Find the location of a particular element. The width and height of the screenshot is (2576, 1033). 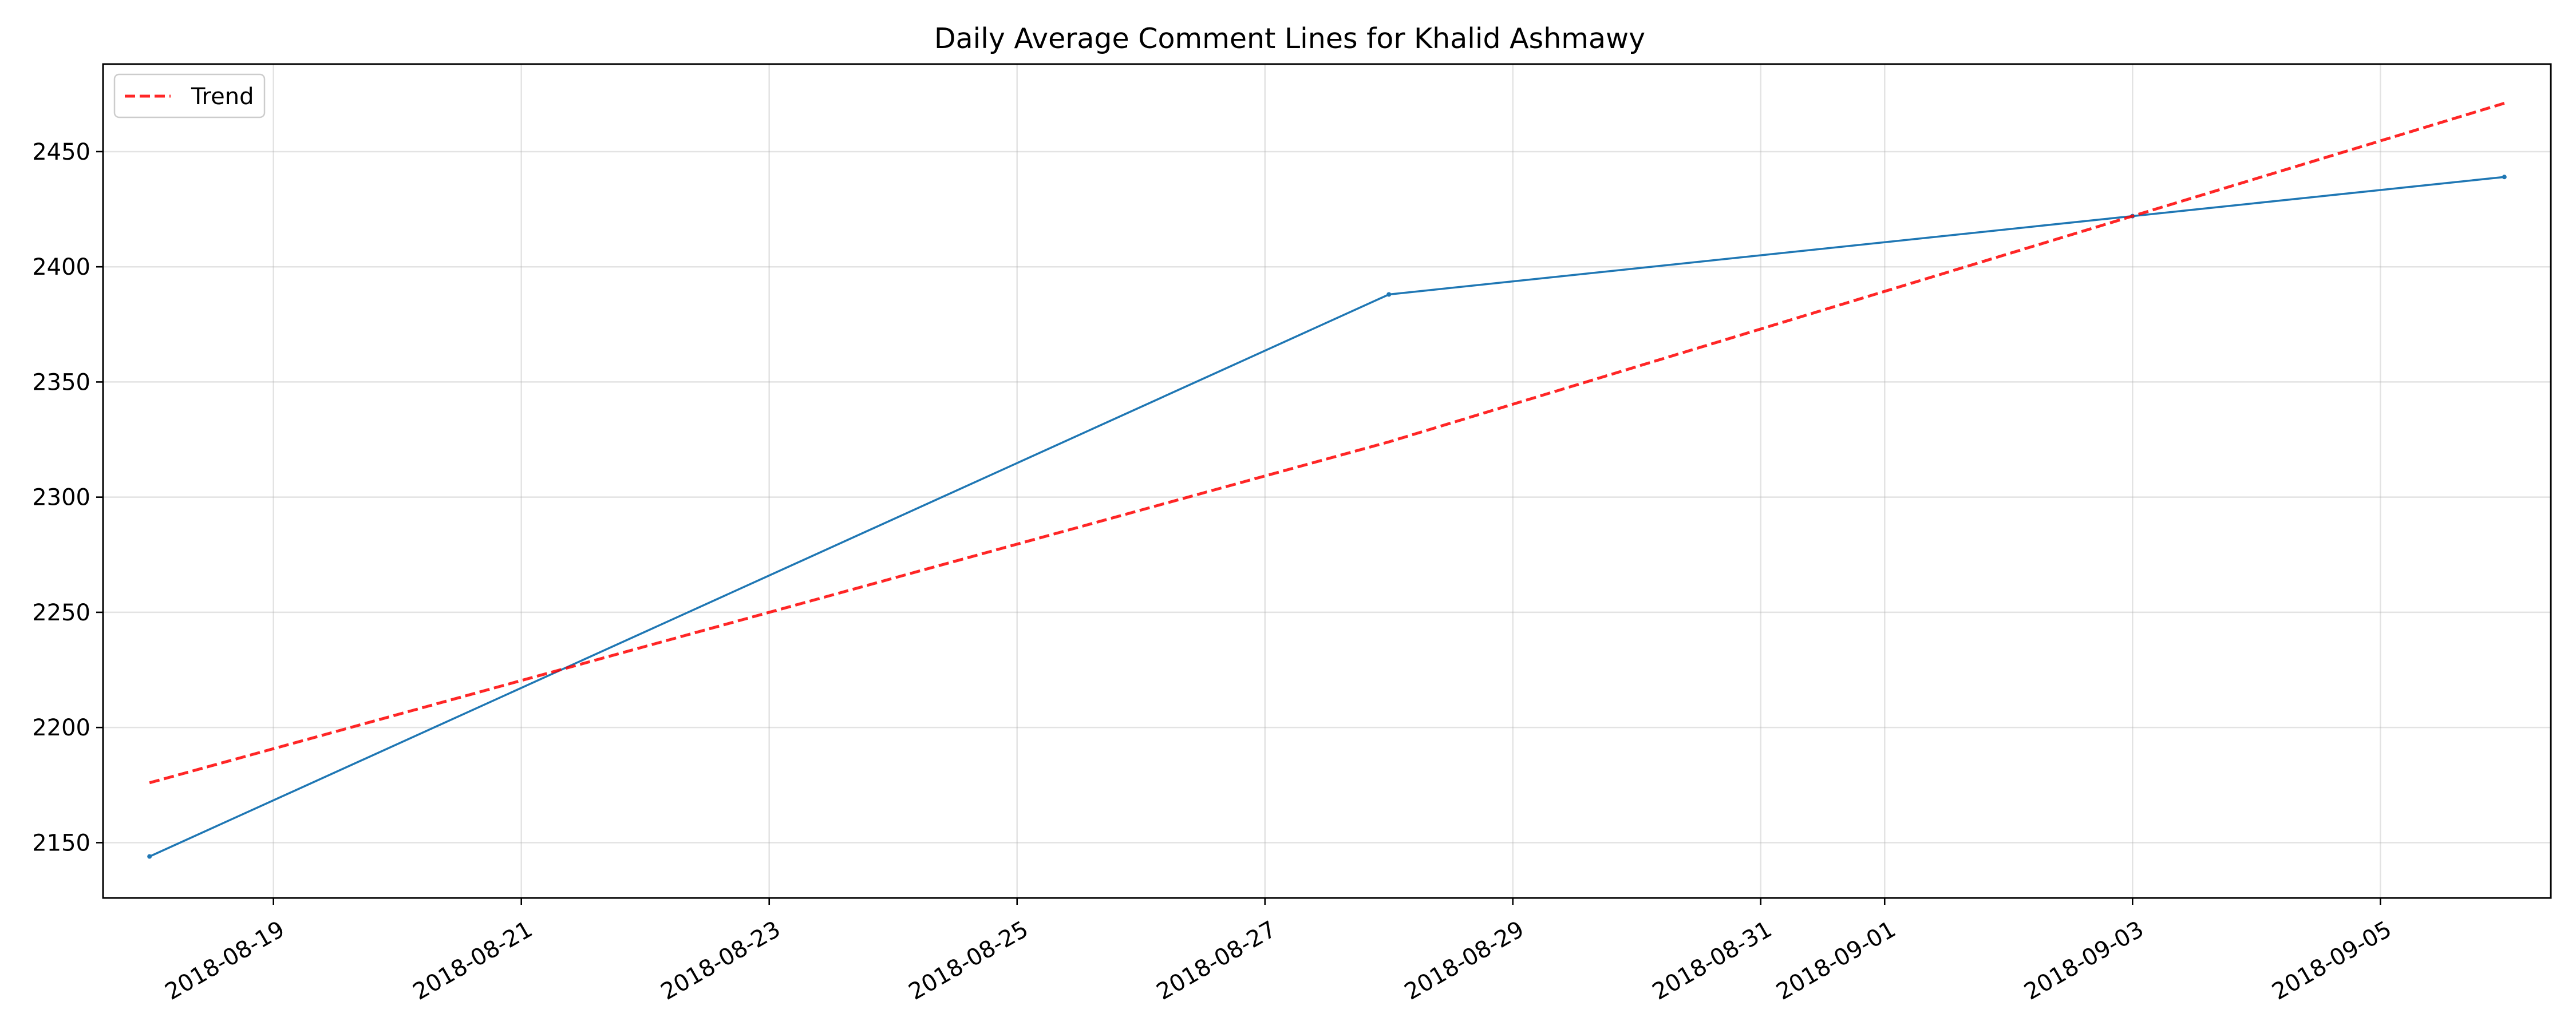

legend-box is located at coordinates (189, 95).